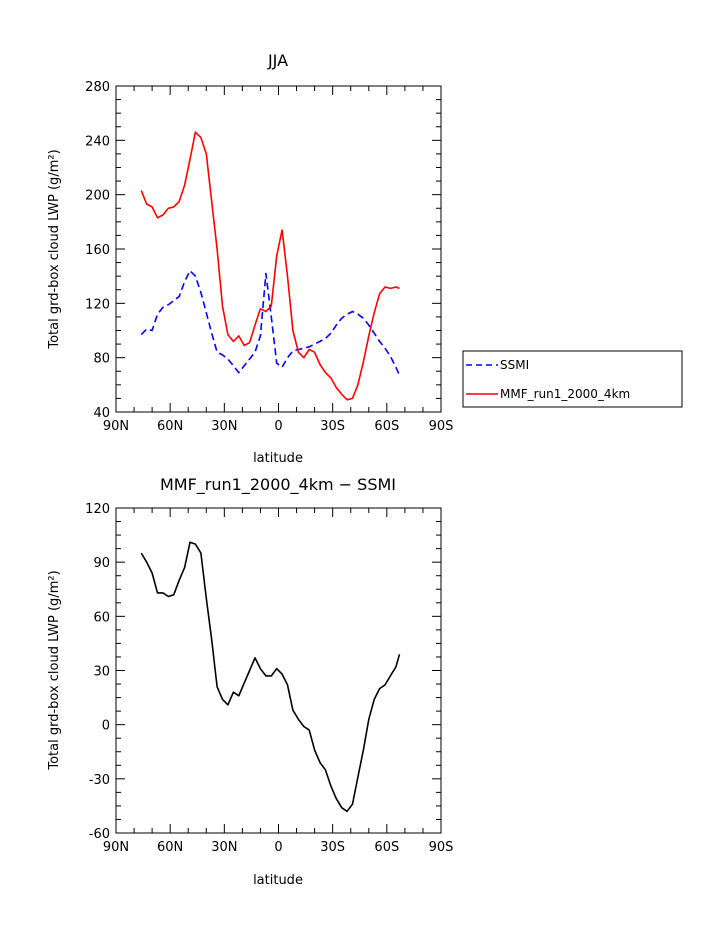 The height and width of the screenshot is (935, 723). What do you see at coordinates (386, 426) in the screenshot?
I see `top-x-tick-label: 60S` at bounding box center [386, 426].